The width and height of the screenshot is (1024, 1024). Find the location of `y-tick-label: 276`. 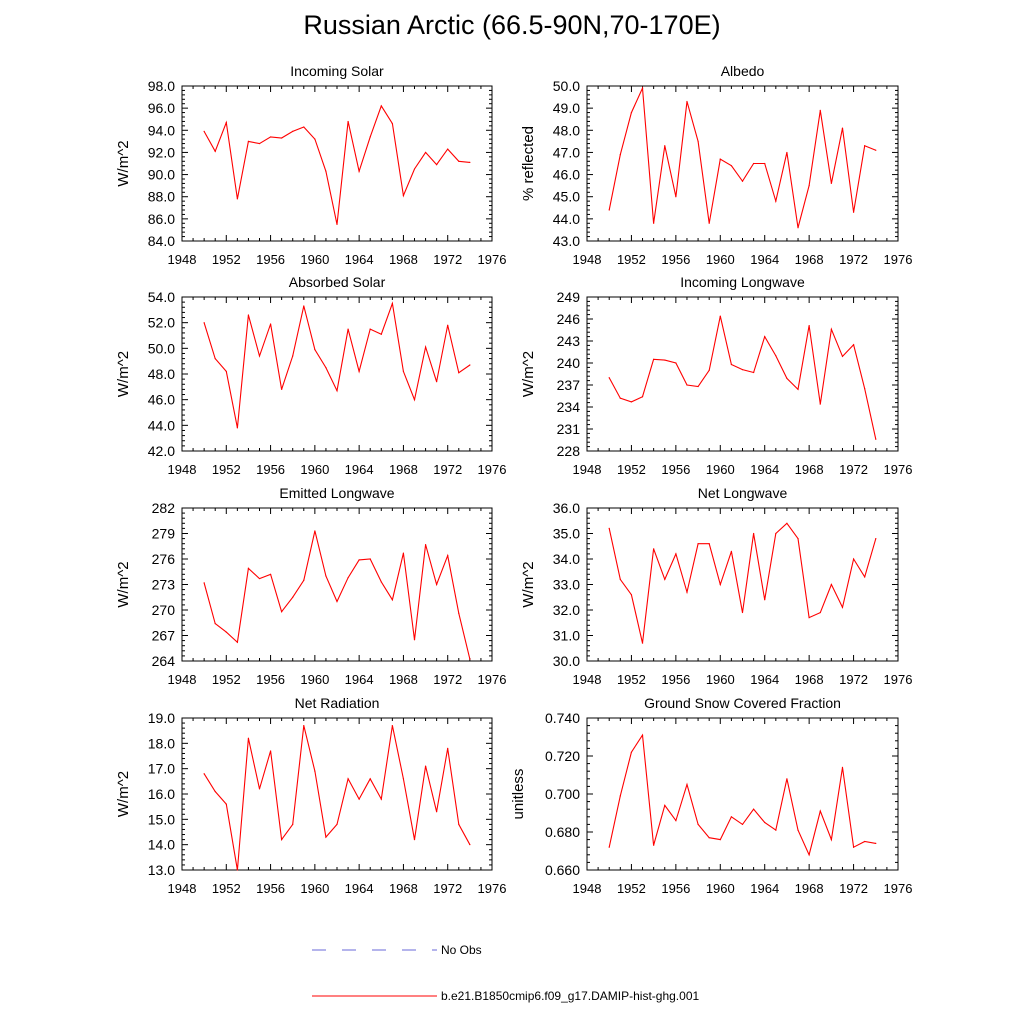

y-tick-label: 276 is located at coordinates (164, 559).